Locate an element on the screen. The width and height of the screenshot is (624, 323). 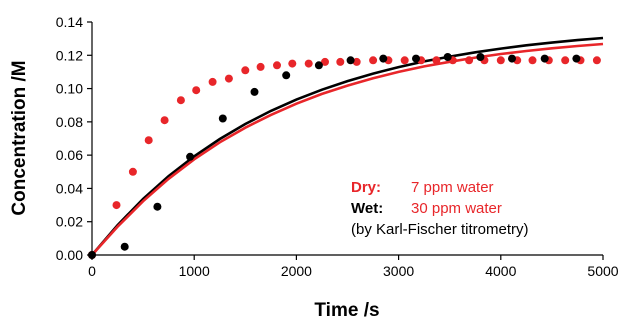
x-tick-label: 3000 is located at coordinates (398, 271).